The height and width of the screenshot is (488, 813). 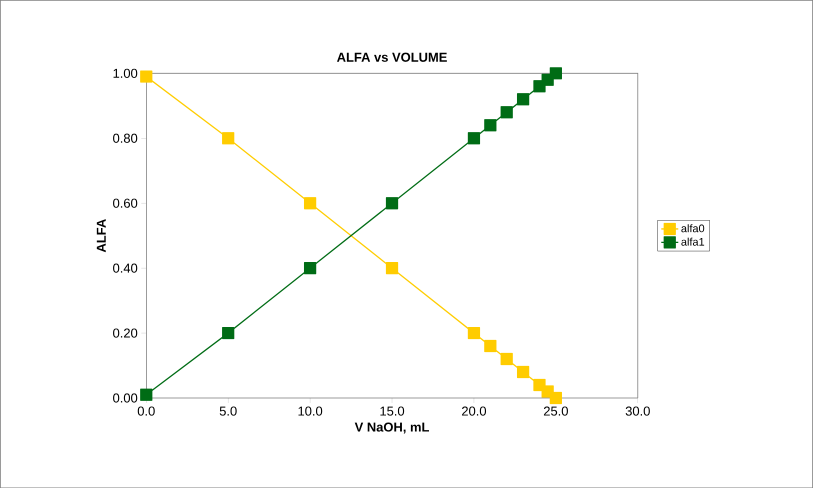 I want to click on y-tick-label: 0.40, so click(x=125, y=268).